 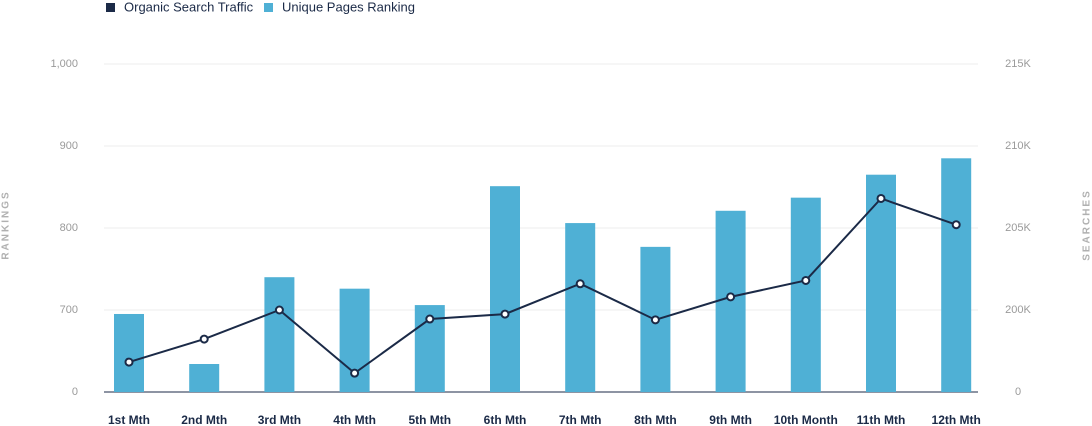 What do you see at coordinates (806, 419) in the screenshot?
I see `x-tick-label: 10th Month` at bounding box center [806, 419].